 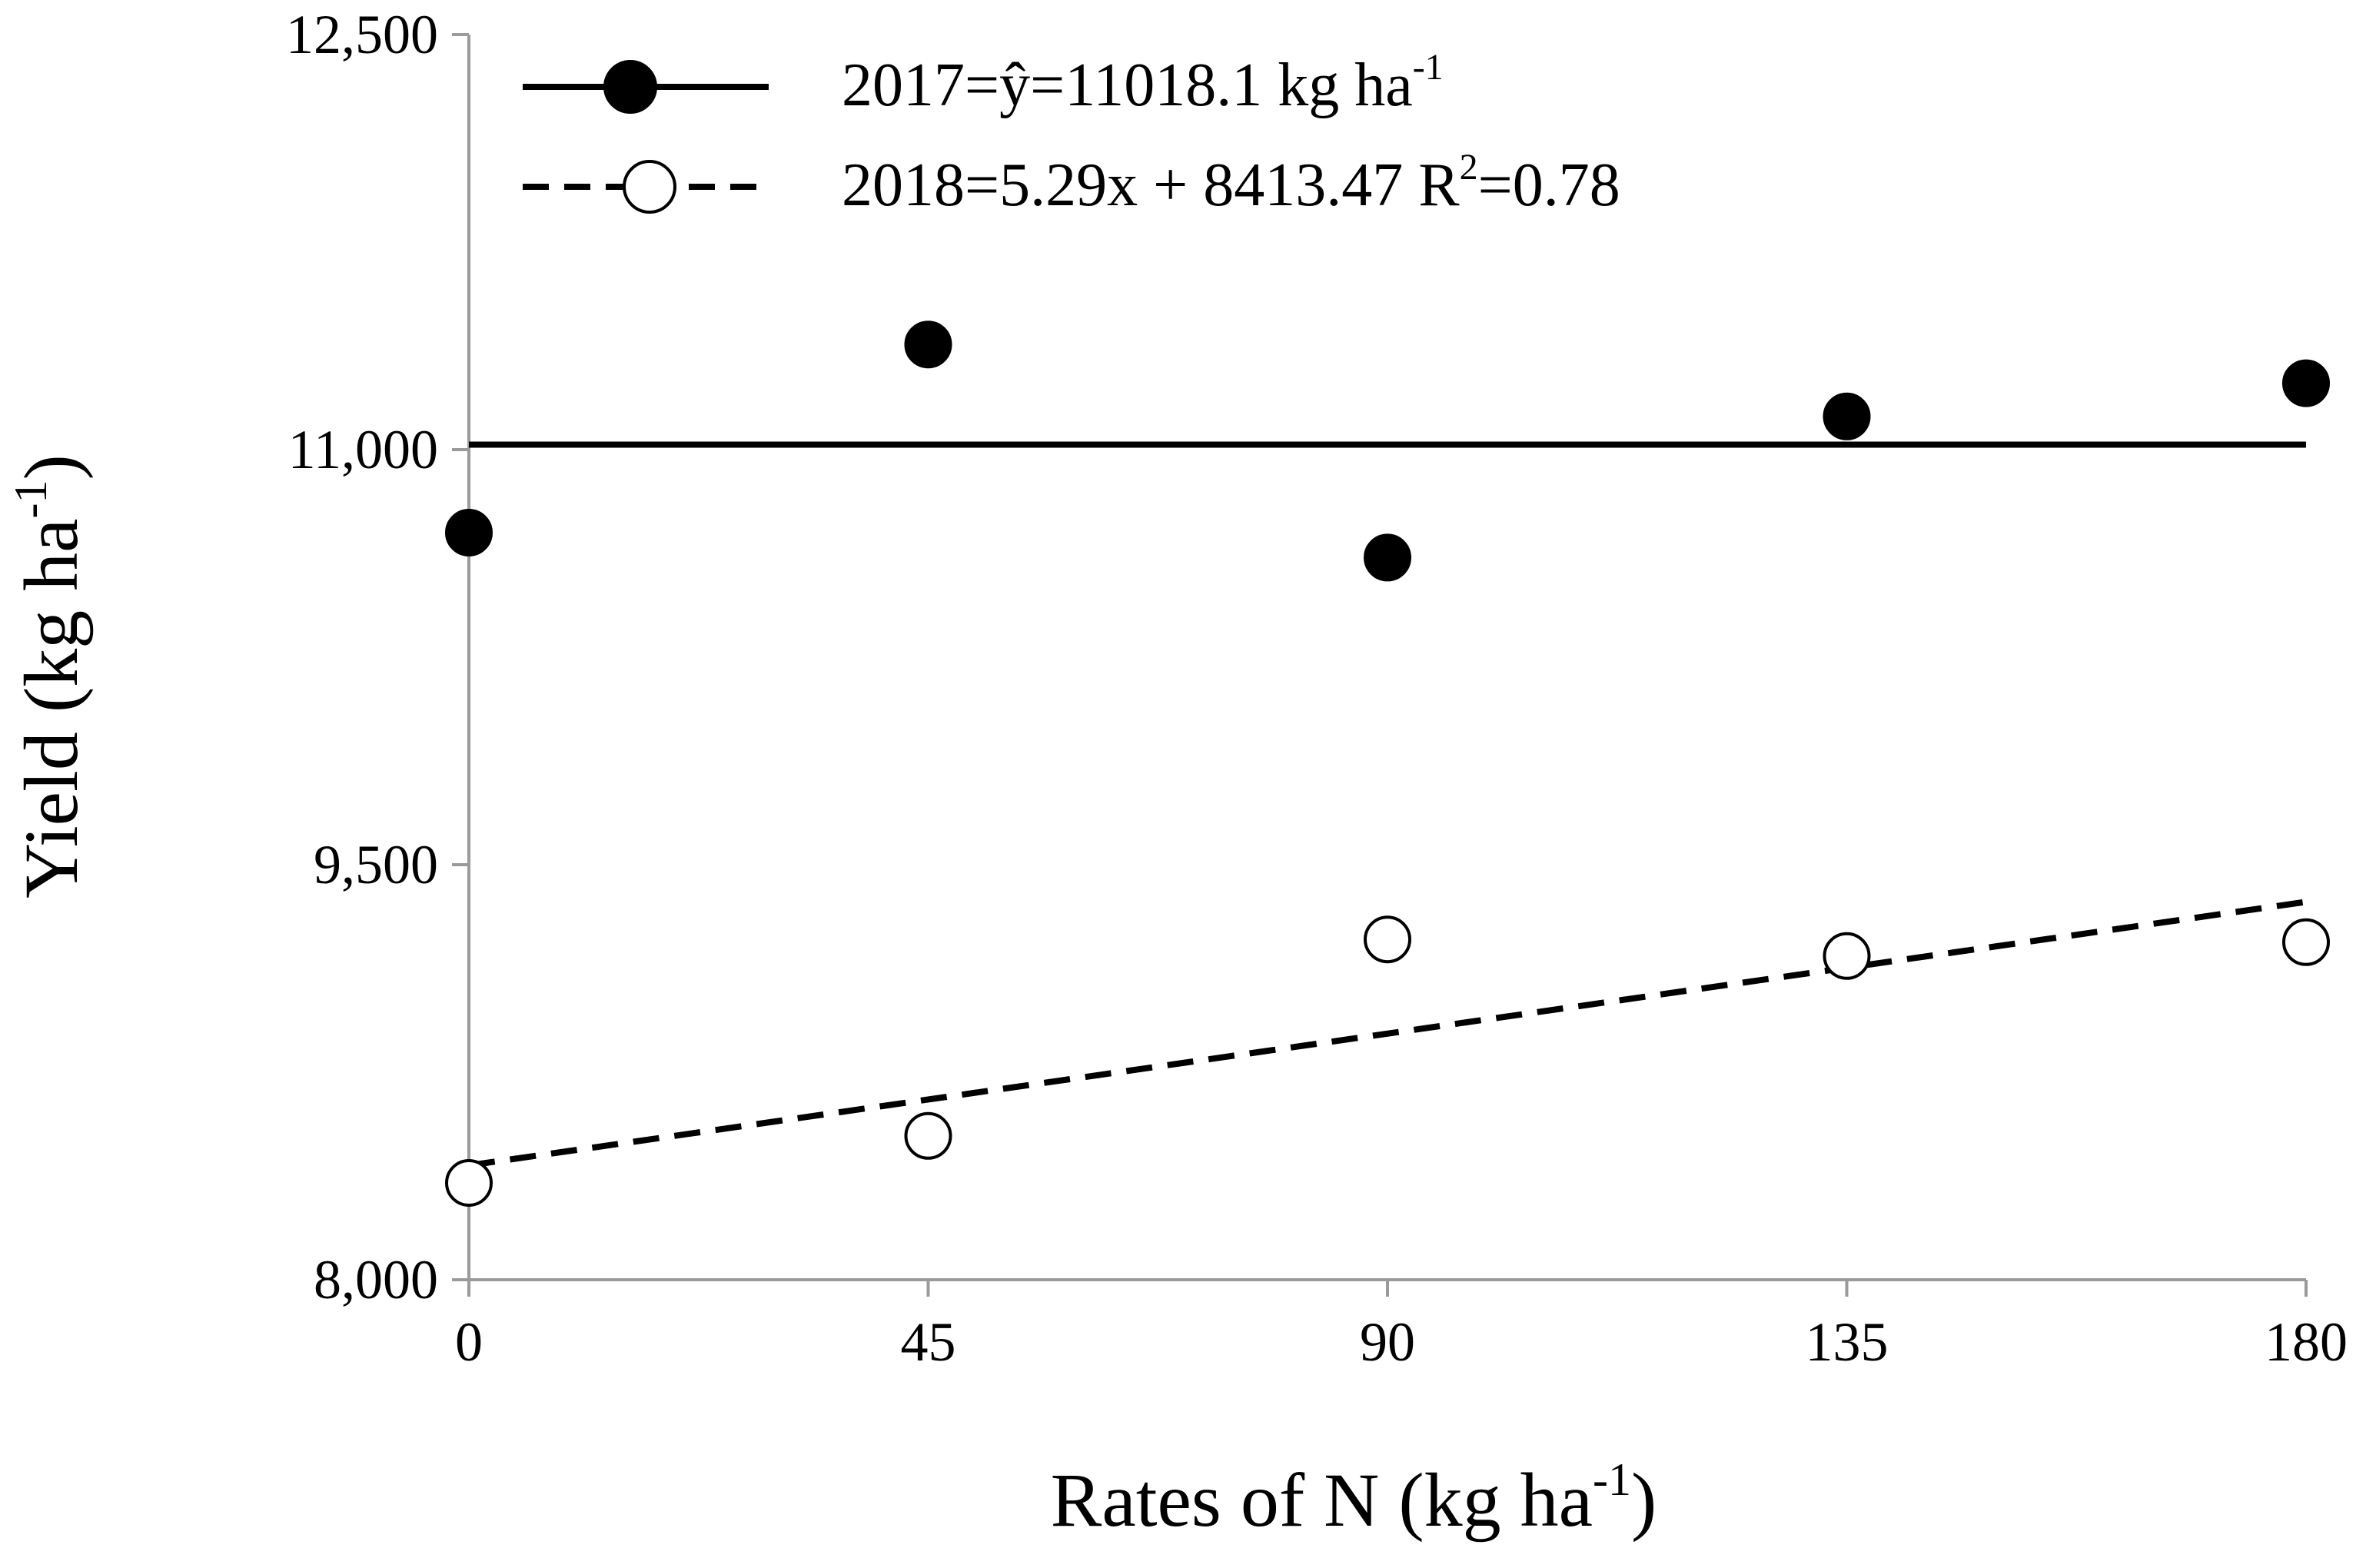 What do you see at coordinates (928, 1342) in the screenshot?
I see `x-tick-label: 45` at bounding box center [928, 1342].